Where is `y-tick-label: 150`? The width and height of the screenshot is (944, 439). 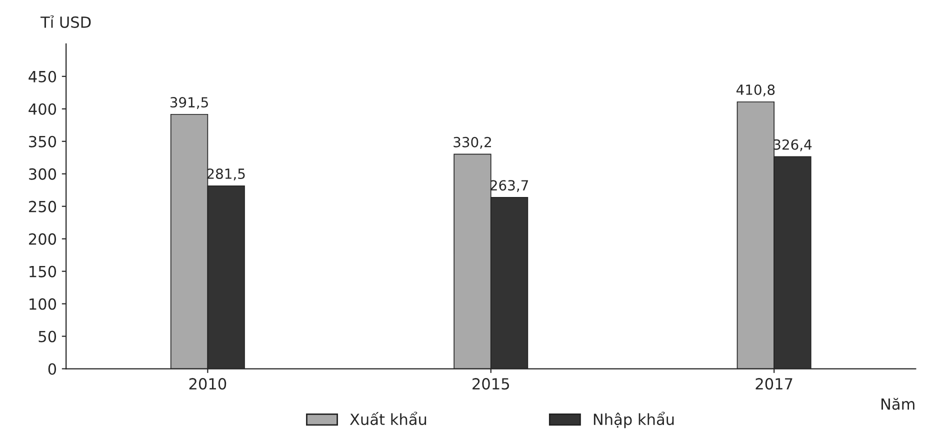
y-tick-label: 150 is located at coordinates (43, 272).